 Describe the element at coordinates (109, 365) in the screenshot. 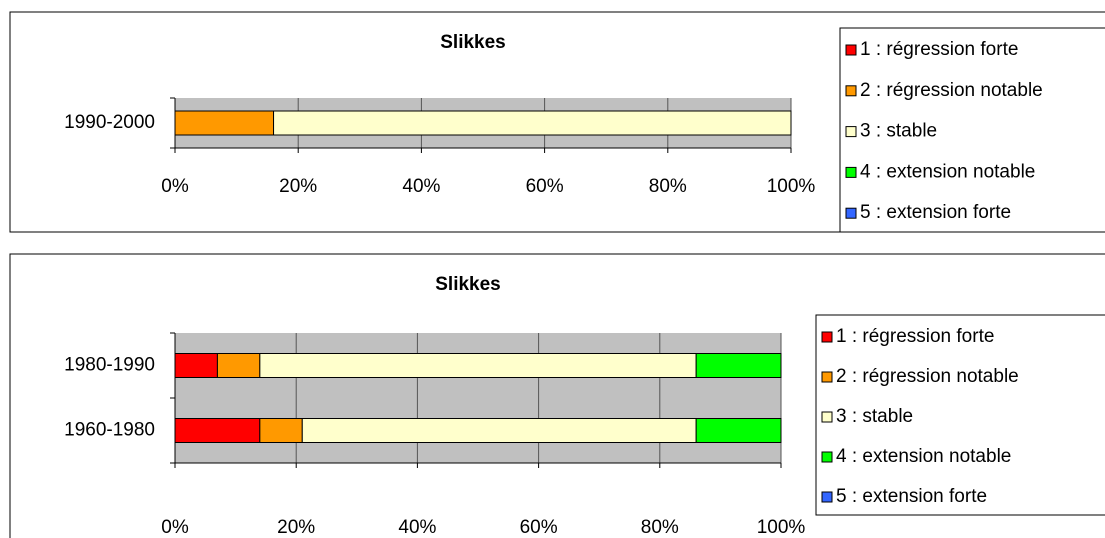

I see `y-tick-label: 1980-1990` at that location.